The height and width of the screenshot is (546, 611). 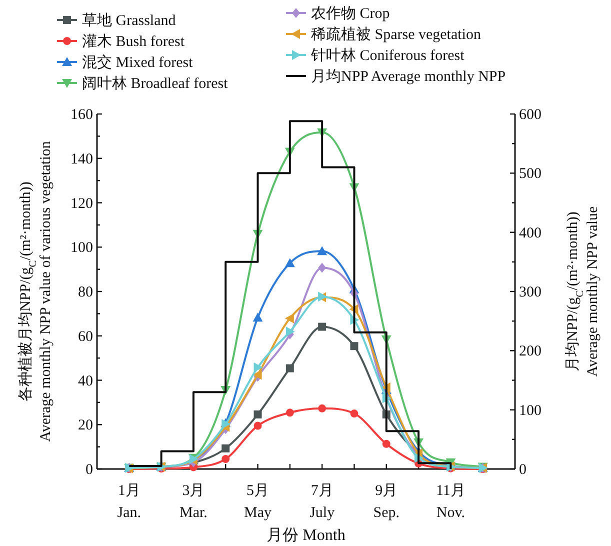 What do you see at coordinates (129, 502) in the screenshot?
I see `x-tick-label: 1月 Jan.` at bounding box center [129, 502].